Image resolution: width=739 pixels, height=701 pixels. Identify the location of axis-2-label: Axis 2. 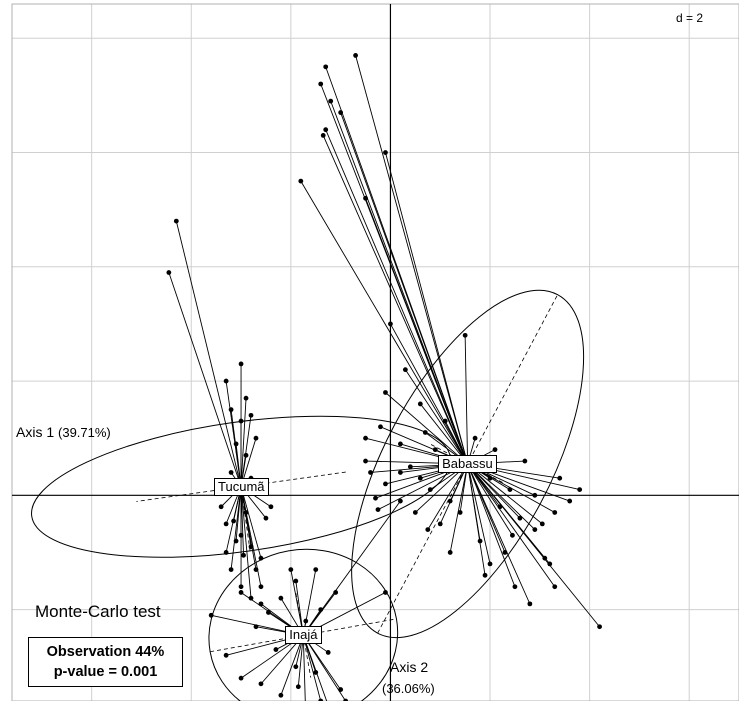
(409, 667).